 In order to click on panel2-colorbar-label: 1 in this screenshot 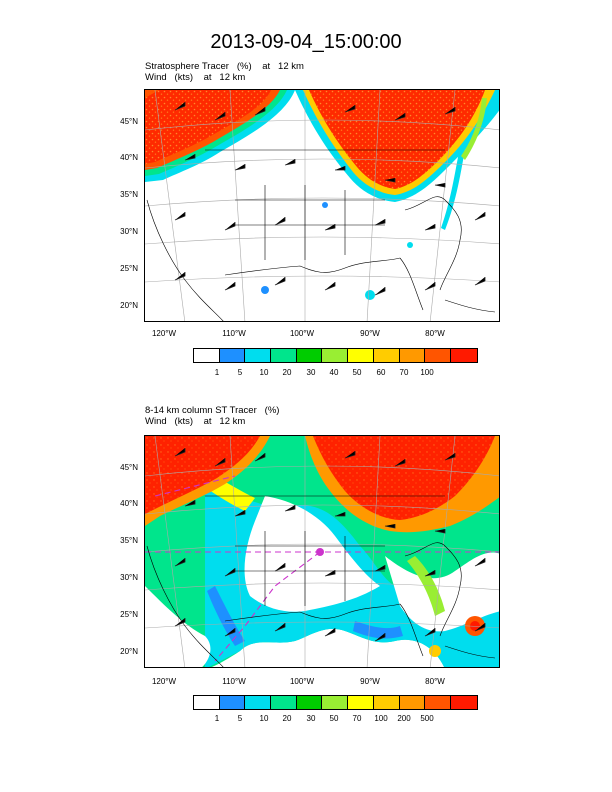, I will do `click(217, 718)`.